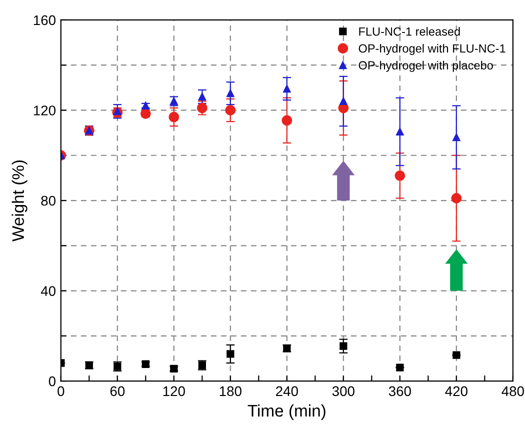 Image resolution: width=525 pixels, height=434 pixels. What do you see at coordinates (409, 31) in the screenshot?
I see `legend-label: FLU-NC-1 released` at bounding box center [409, 31].